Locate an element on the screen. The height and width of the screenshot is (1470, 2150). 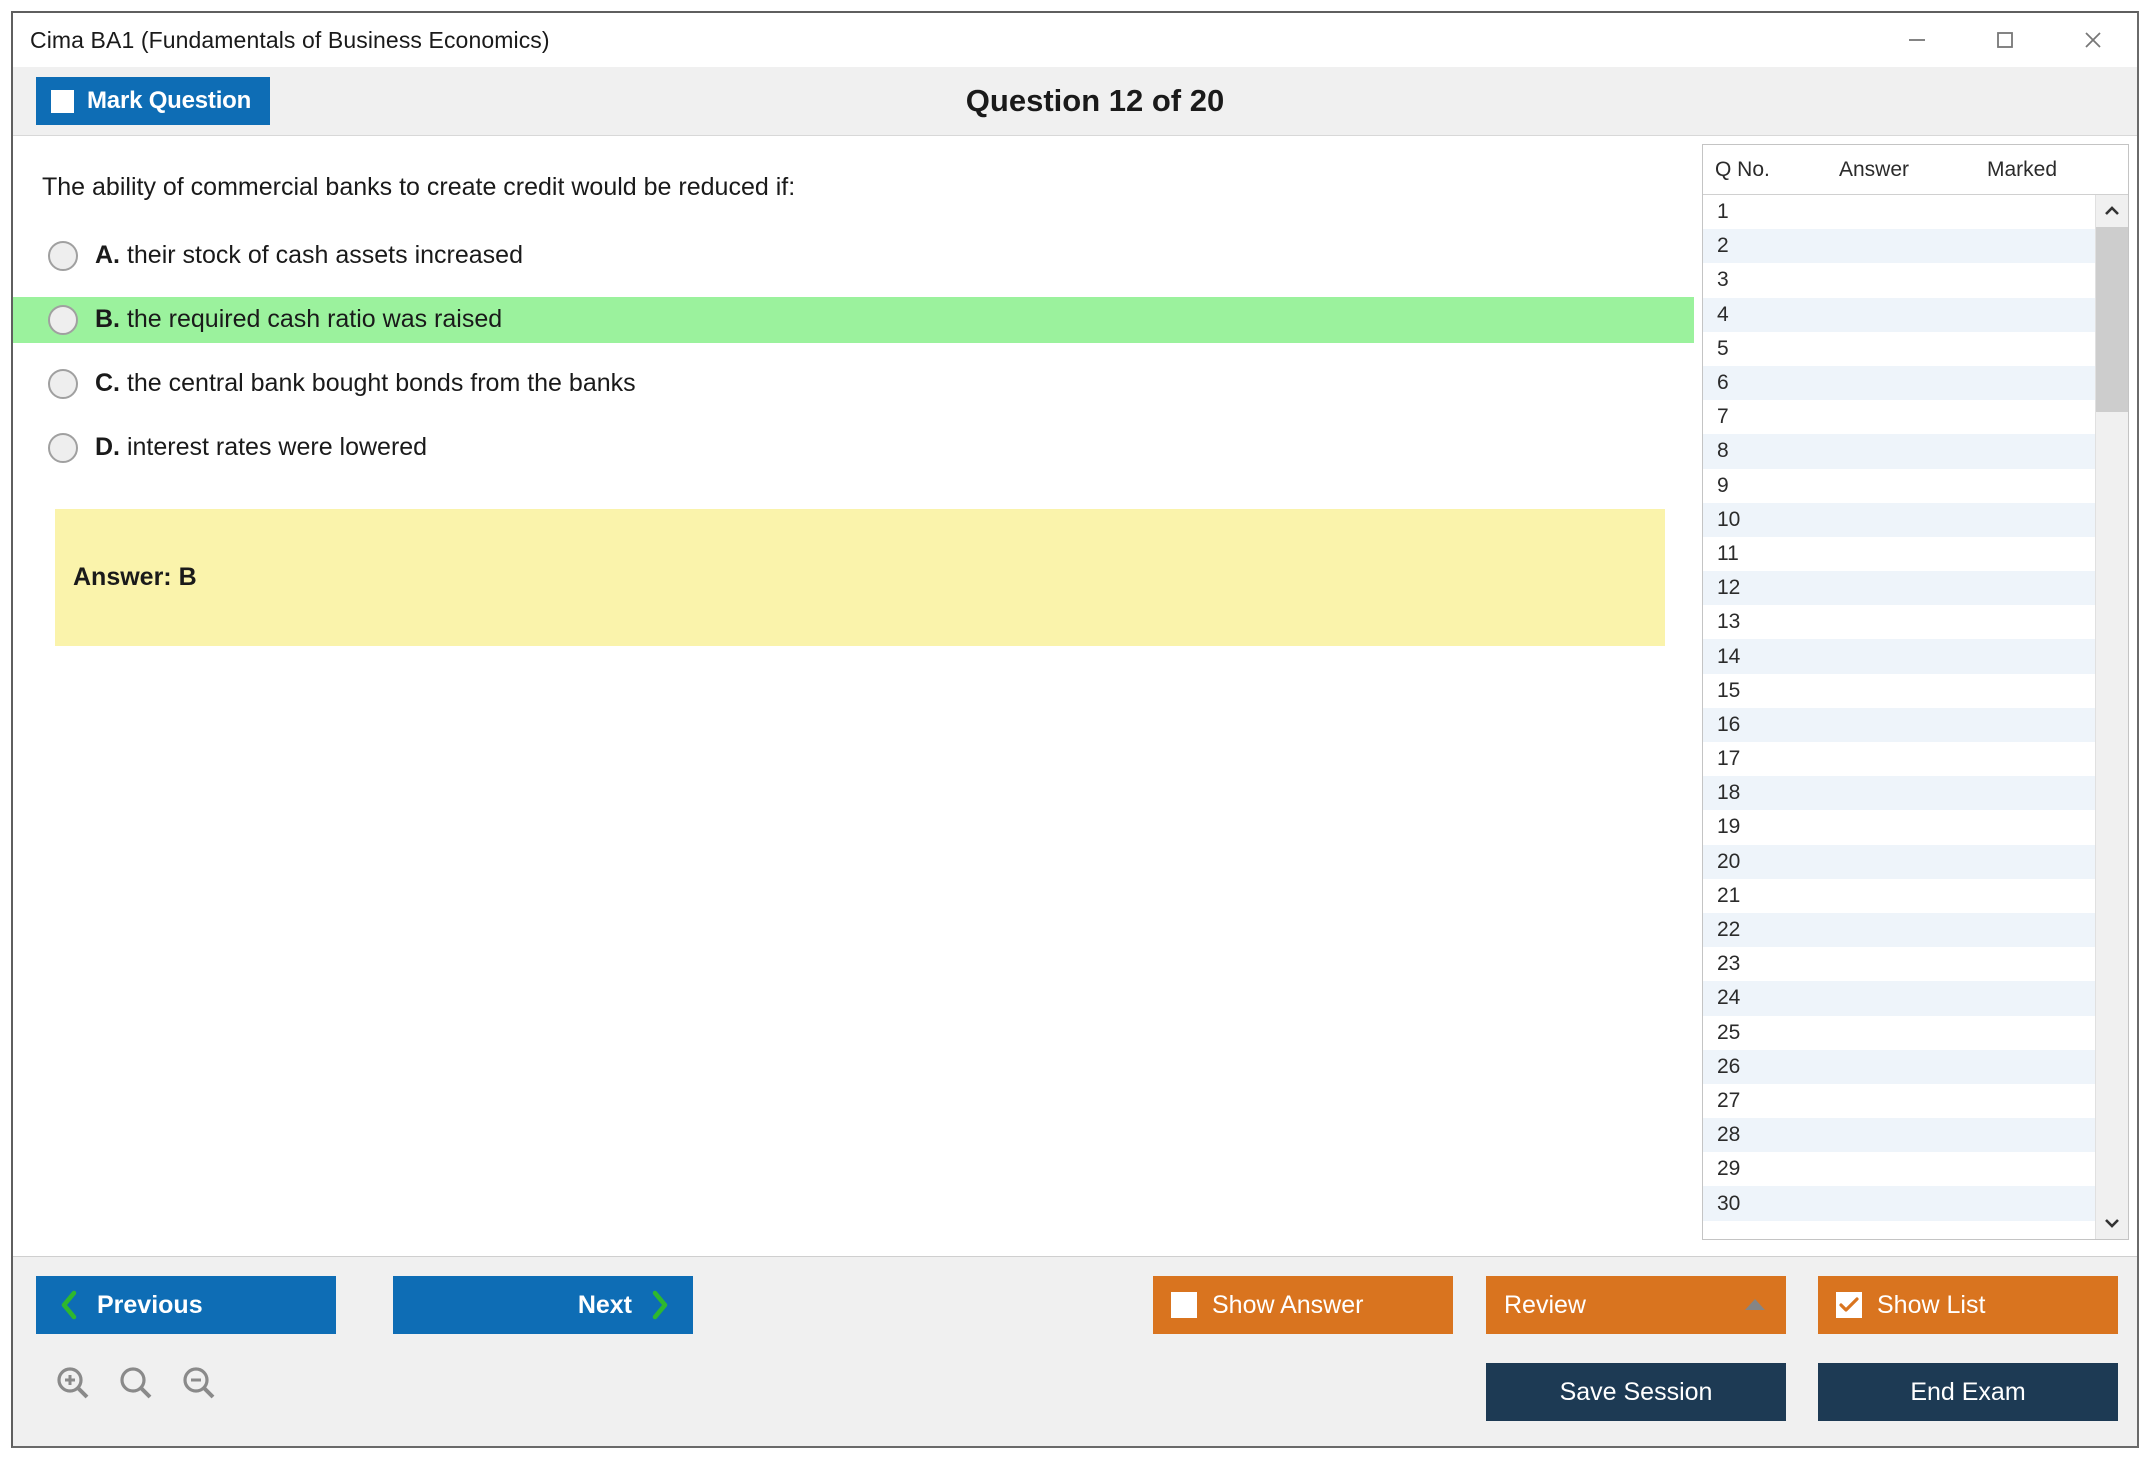
previous-button: Previous is located at coordinates (186, 1305).